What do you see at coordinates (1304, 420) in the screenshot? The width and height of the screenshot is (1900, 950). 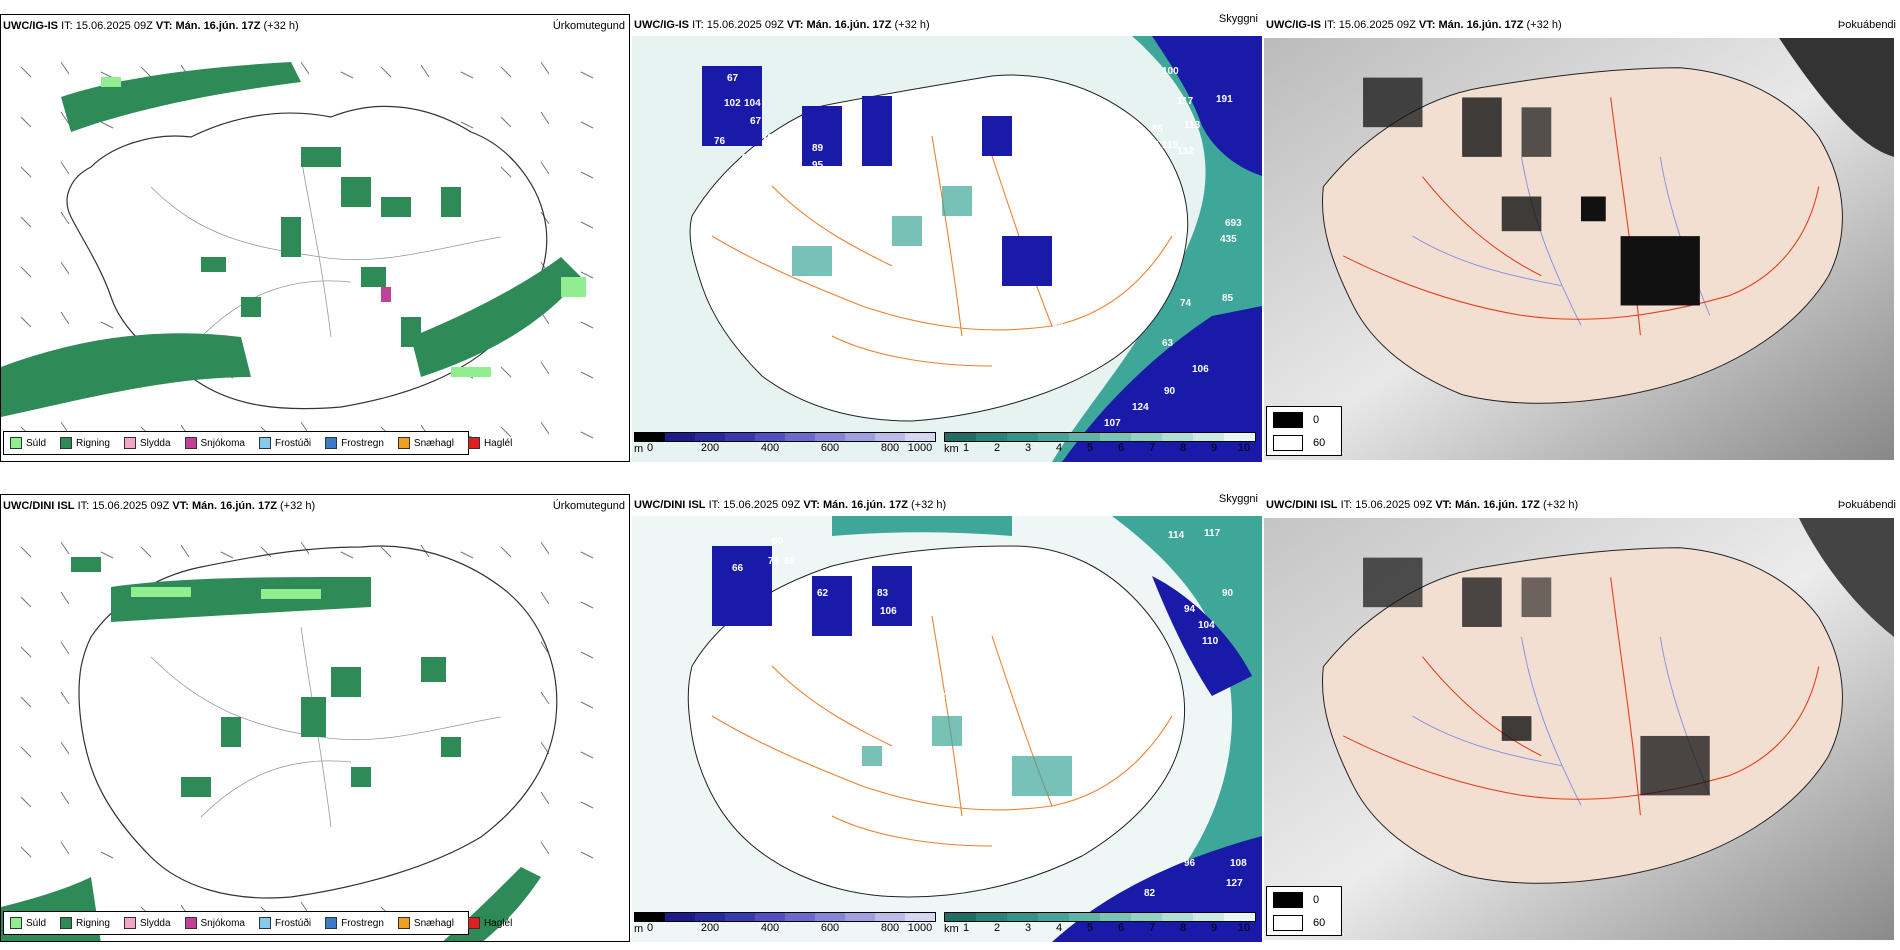 I see `legend-item: 0` at bounding box center [1304, 420].